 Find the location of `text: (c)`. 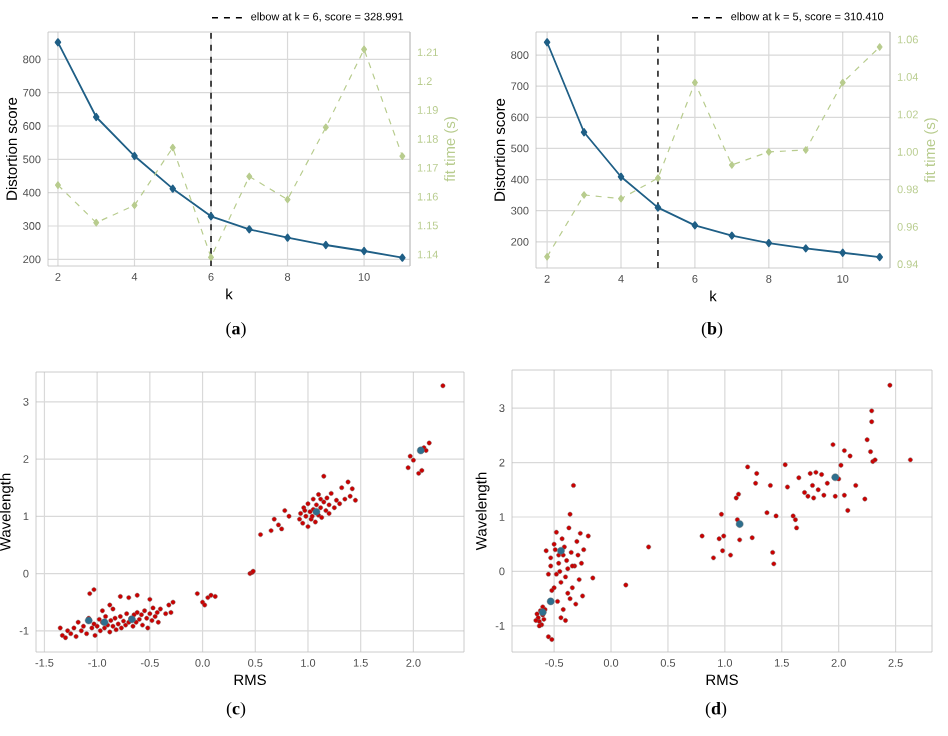

text: (c) is located at coordinates (236, 710).